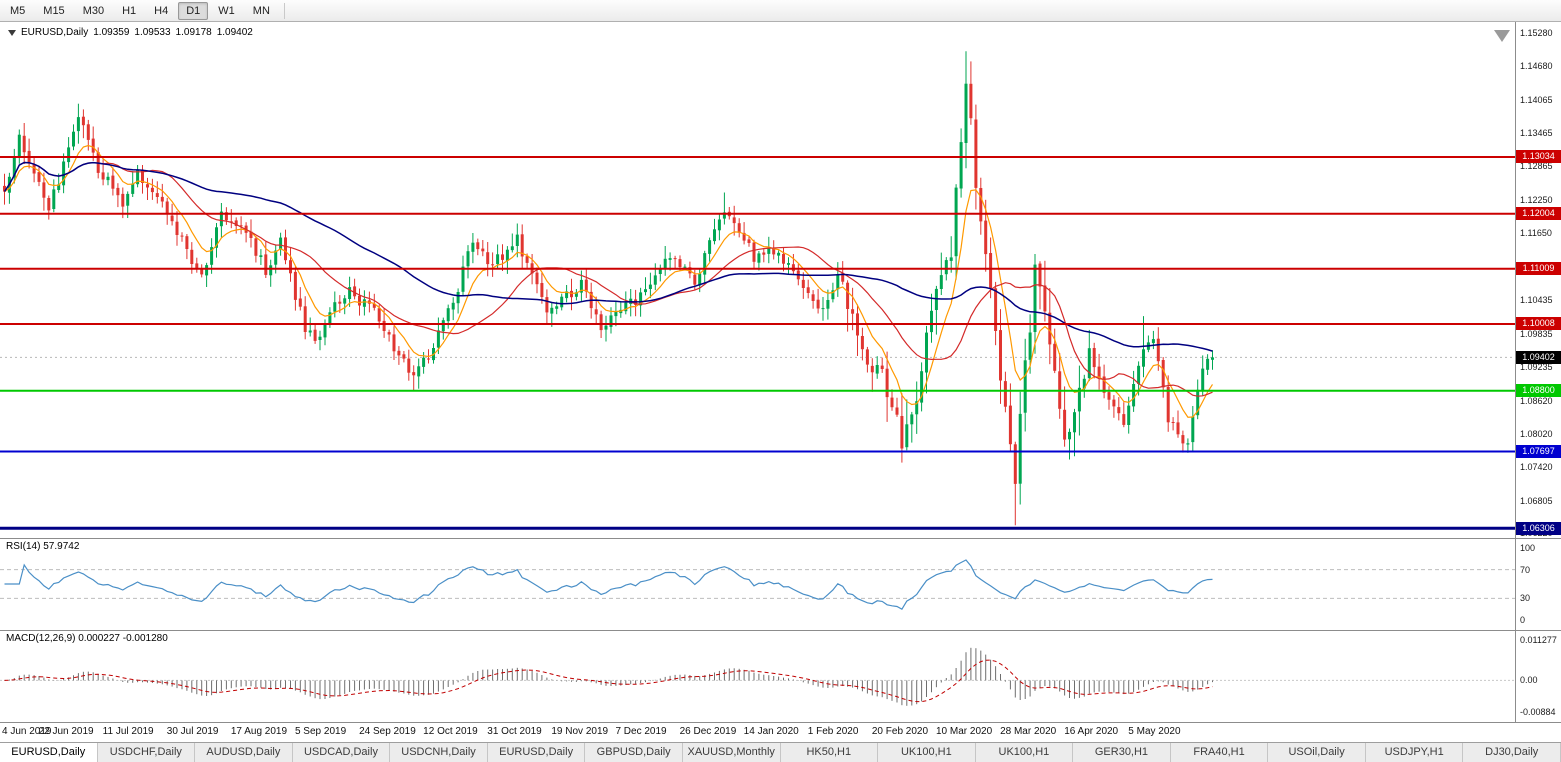  I want to click on price-axis-label: 1.07420, so click(1536, 466).